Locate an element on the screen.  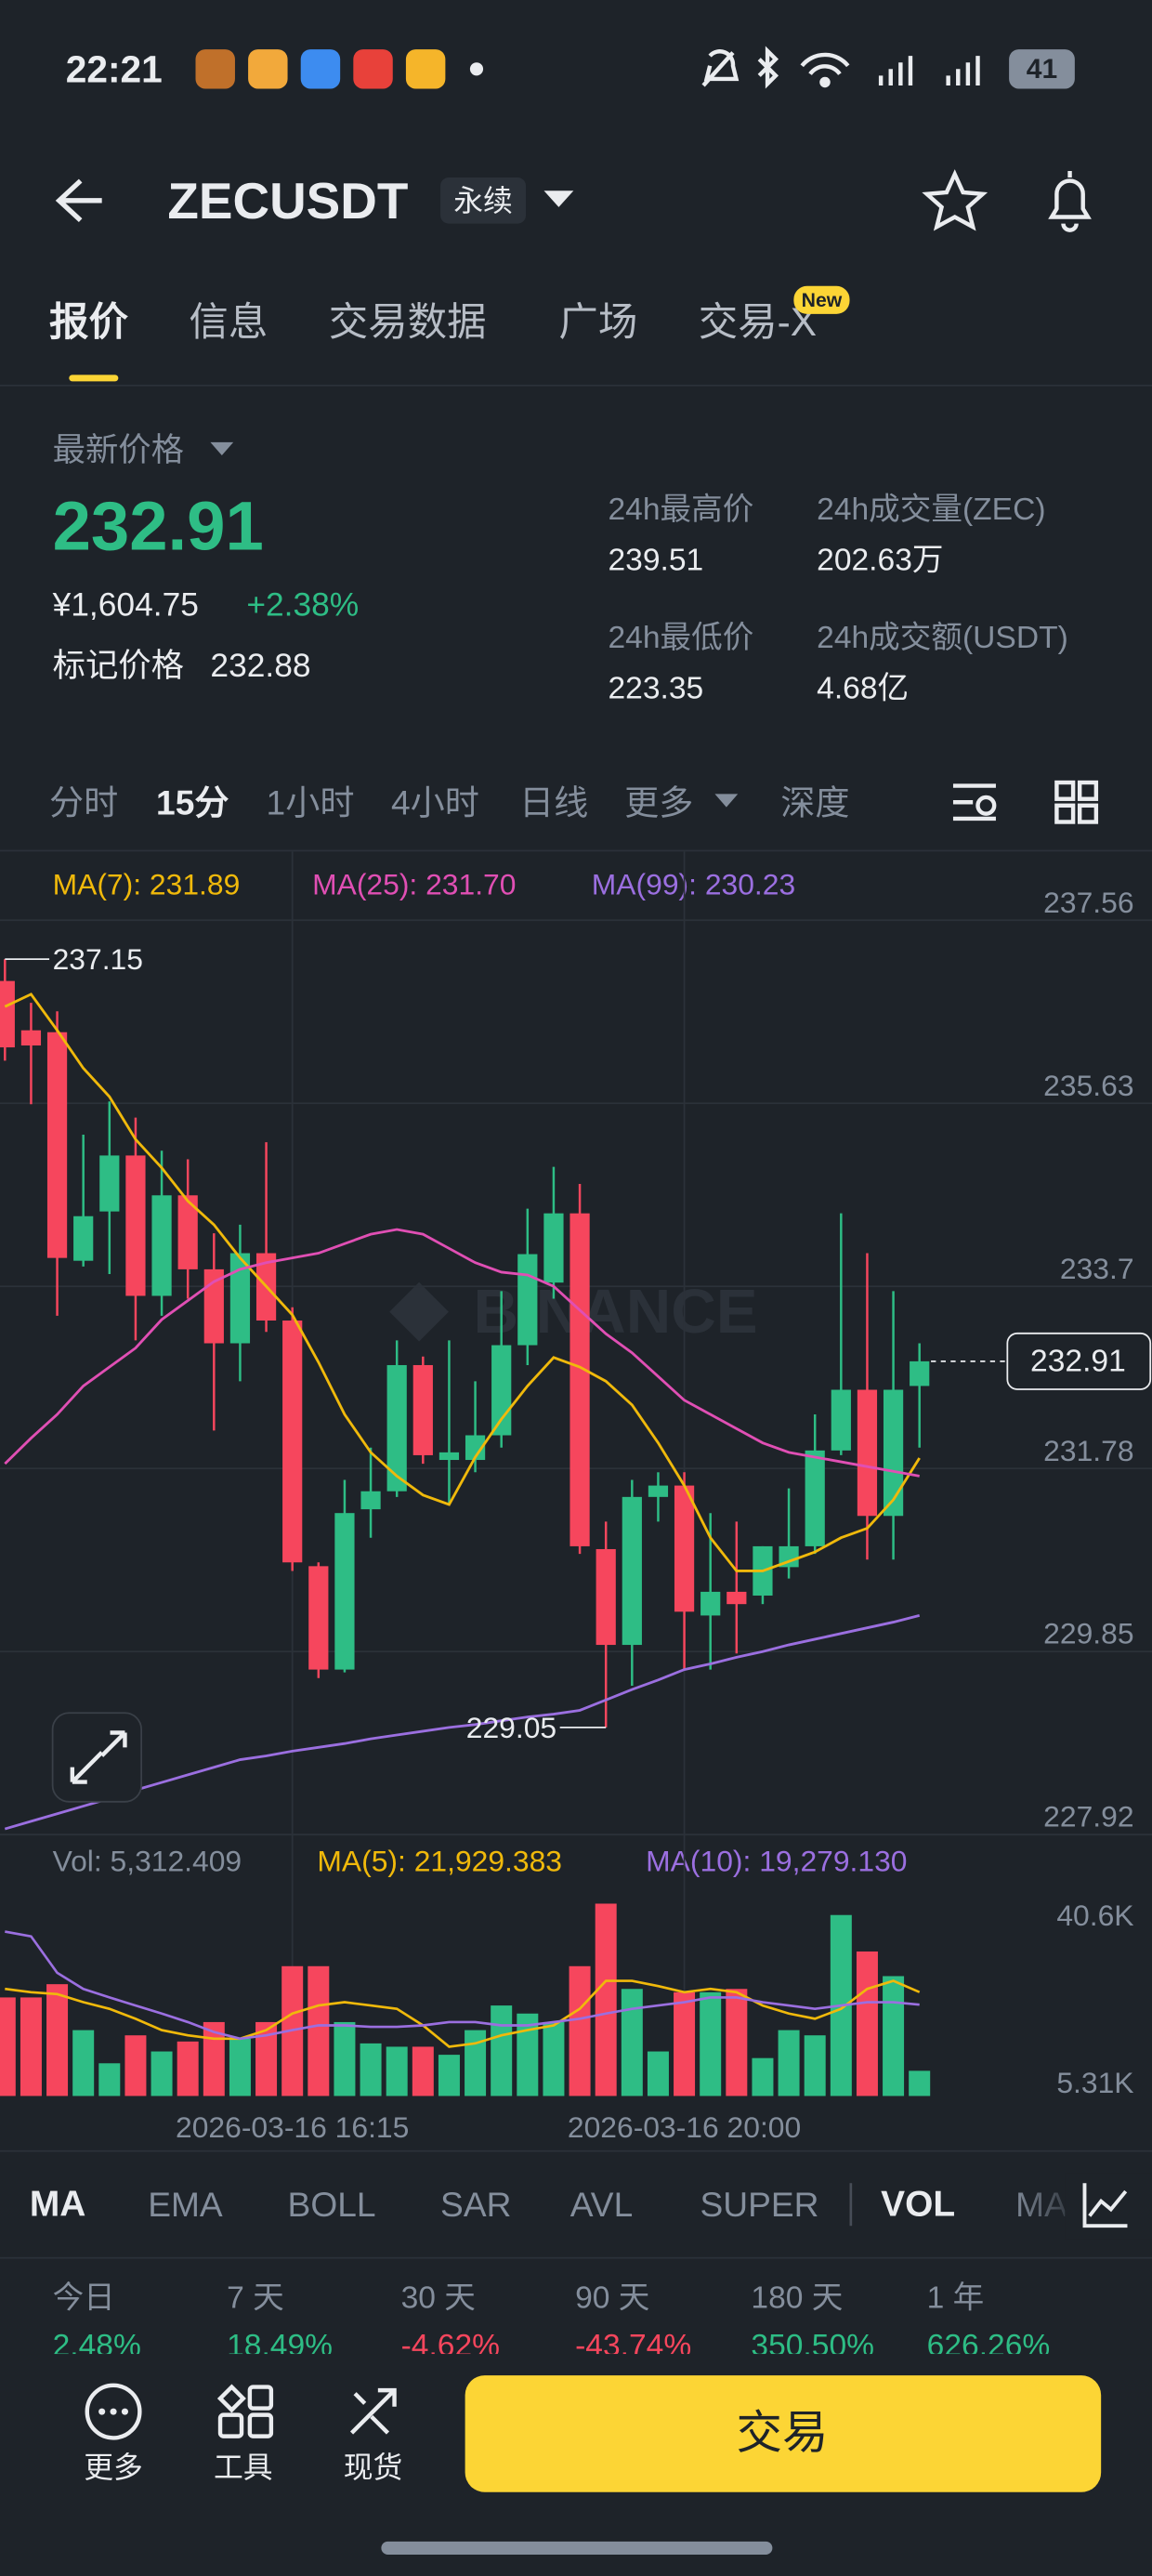
tab-indicator is located at coordinates (94, 378).